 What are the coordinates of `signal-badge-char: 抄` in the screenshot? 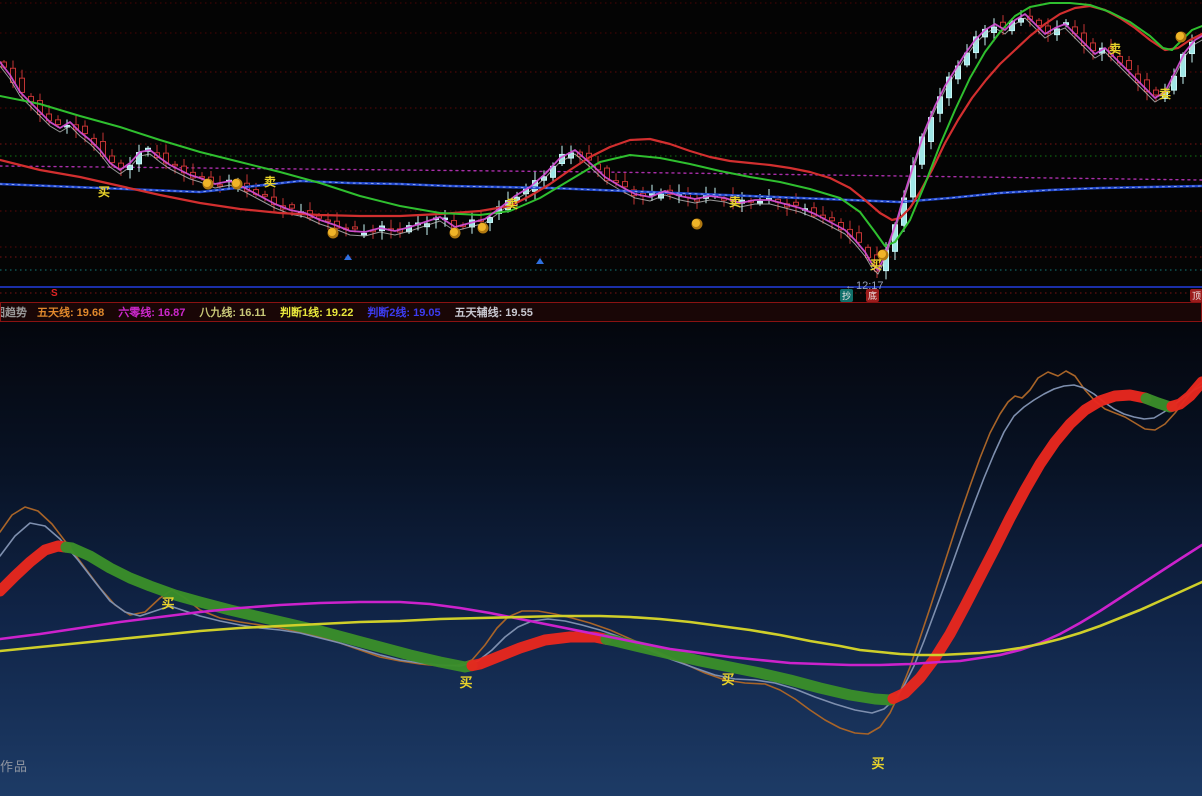 It's located at (846, 295).